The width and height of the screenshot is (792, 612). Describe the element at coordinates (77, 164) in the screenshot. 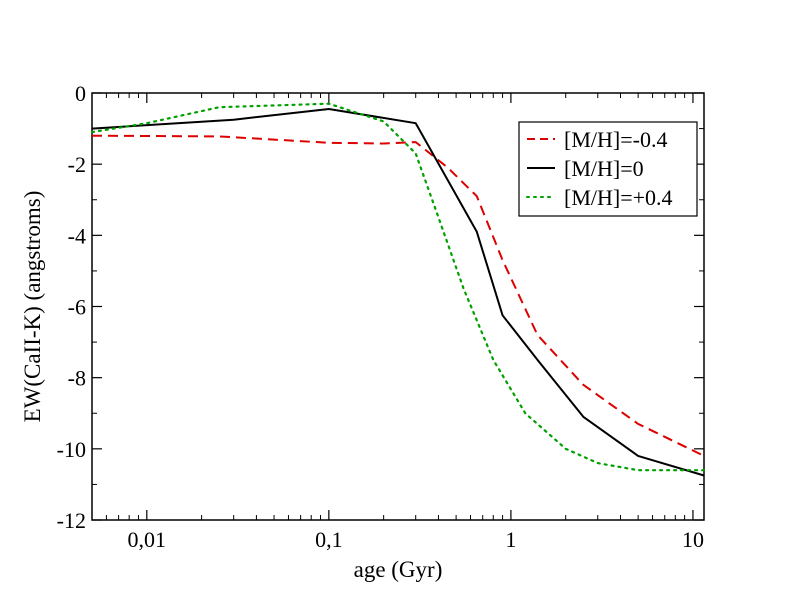

I see `y-tick-label: -2` at that location.